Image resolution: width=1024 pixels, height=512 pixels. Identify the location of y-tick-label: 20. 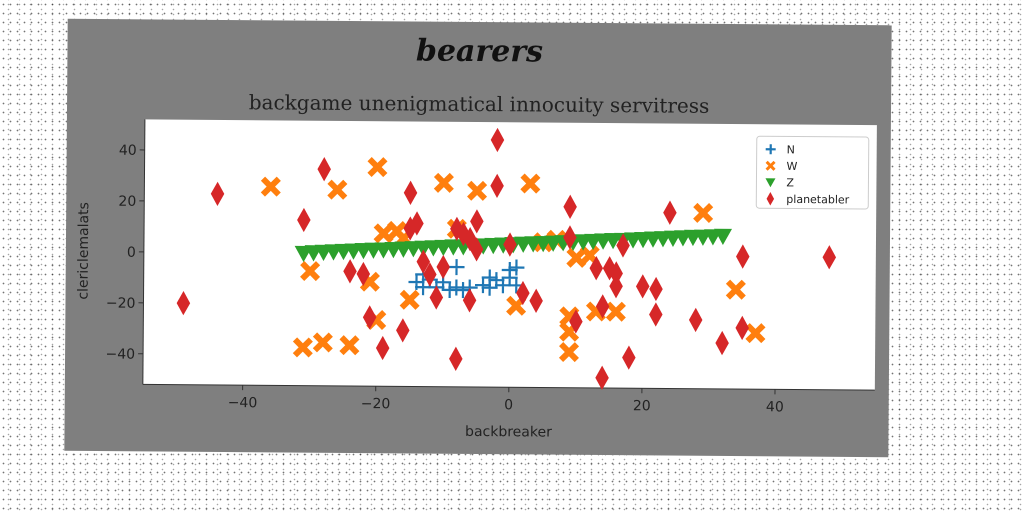
(127, 202).